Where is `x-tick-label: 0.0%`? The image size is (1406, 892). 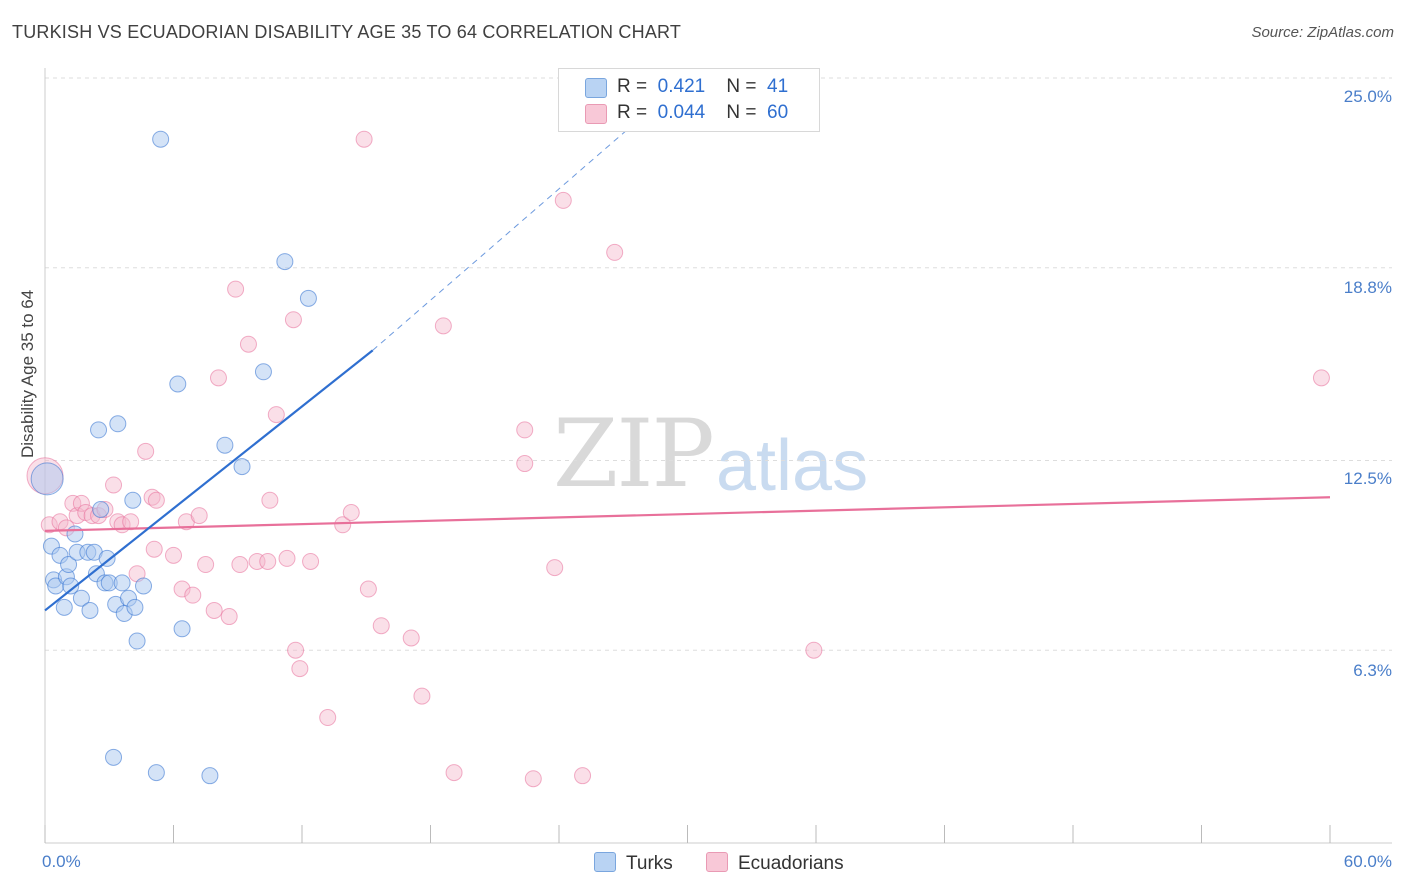 x-tick-label: 0.0% is located at coordinates (61, 861).